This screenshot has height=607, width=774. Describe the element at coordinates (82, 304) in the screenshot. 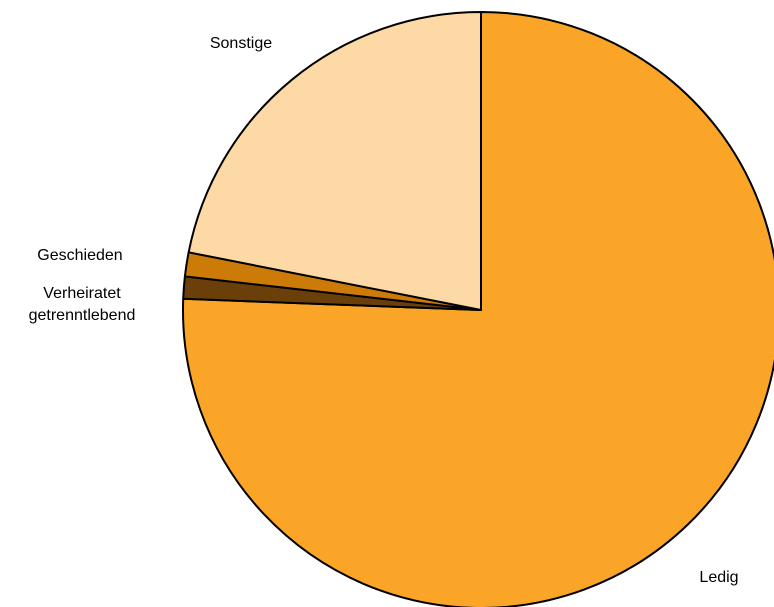

I see `pie-label-verheiratet-getrenntlebend: Verheiratet getrenntlebend` at that location.